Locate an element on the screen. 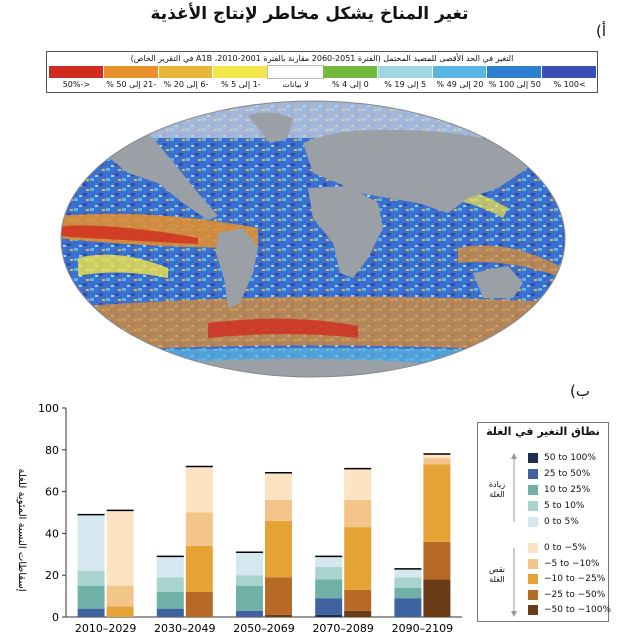 Image resolution: width=619 pixels, height=642 pixels. map-legend-label: -21 إلى 50 % is located at coordinates (131, 84).